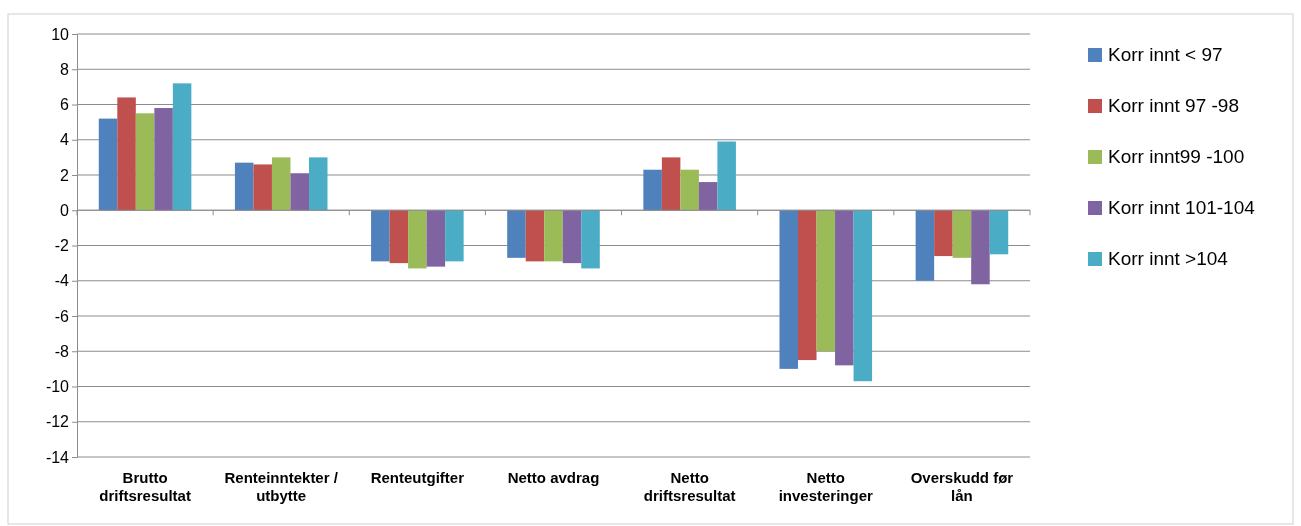 The height and width of the screenshot is (526, 1301). What do you see at coordinates (689, 486) in the screenshot?
I see `x-tick-label: Netto driftsresultat` at bounding box center [689, 486].